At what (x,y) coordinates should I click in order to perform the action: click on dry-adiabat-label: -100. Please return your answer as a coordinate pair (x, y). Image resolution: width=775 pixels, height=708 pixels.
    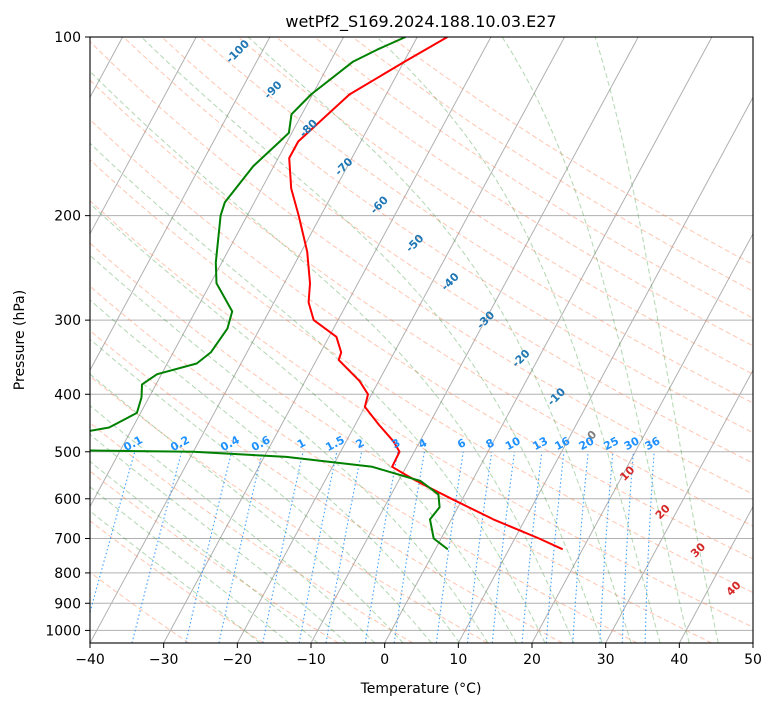
    Looking at the image, I should click on (237, 51).